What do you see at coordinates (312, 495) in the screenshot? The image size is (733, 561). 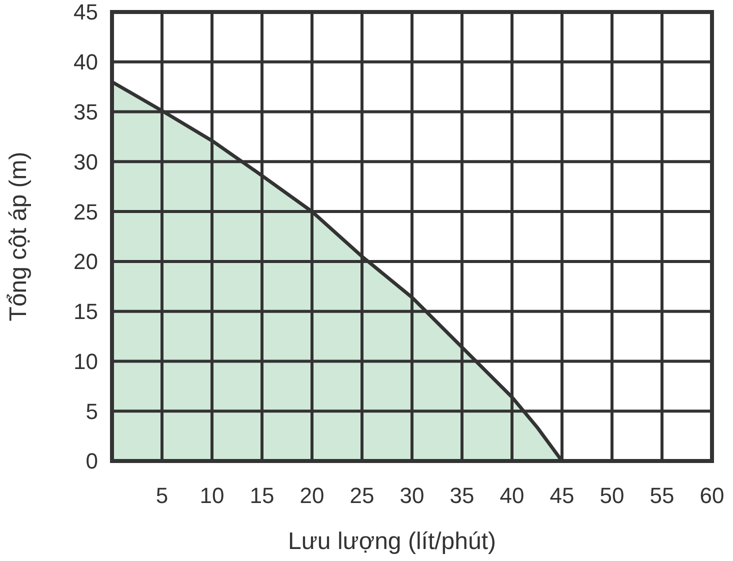 I see `x-tick-label: 20` at bounding box center [312, 495].